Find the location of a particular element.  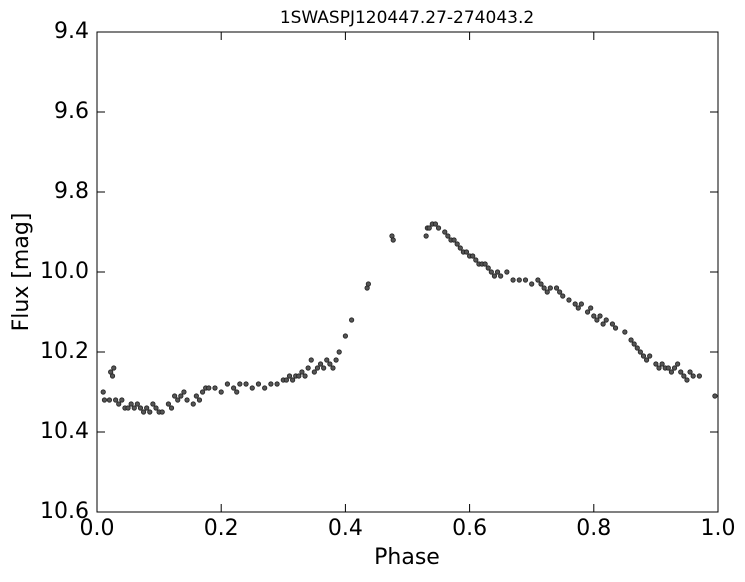

x-tick-label: 0.4 is located at coordinates (345, 528).